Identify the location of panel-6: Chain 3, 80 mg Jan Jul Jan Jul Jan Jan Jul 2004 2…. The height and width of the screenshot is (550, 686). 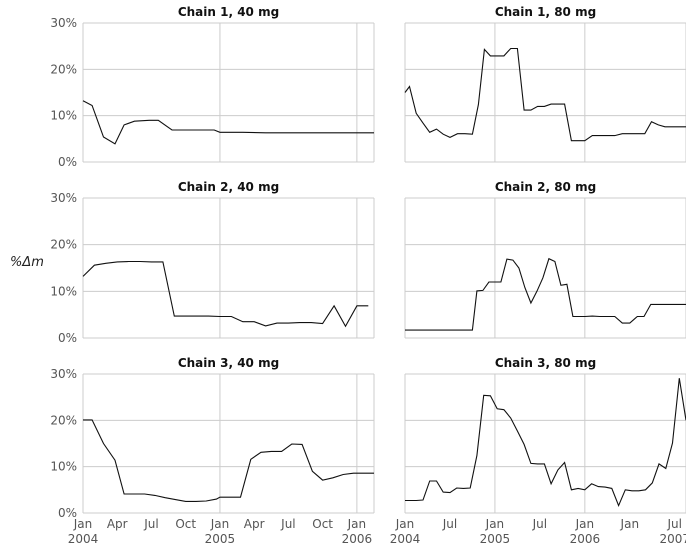
(538, 451).